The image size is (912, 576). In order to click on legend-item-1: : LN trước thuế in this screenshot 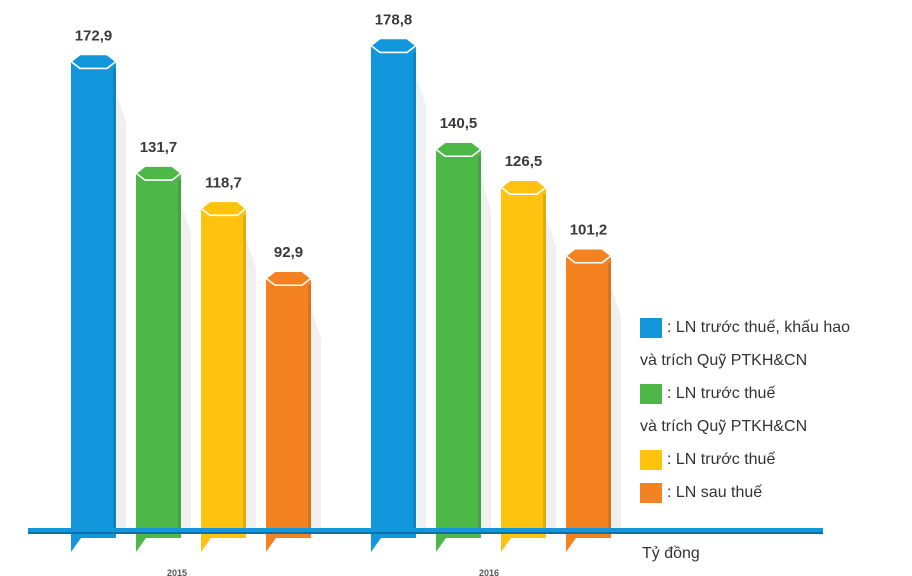, I will do `click(776, 393)`.